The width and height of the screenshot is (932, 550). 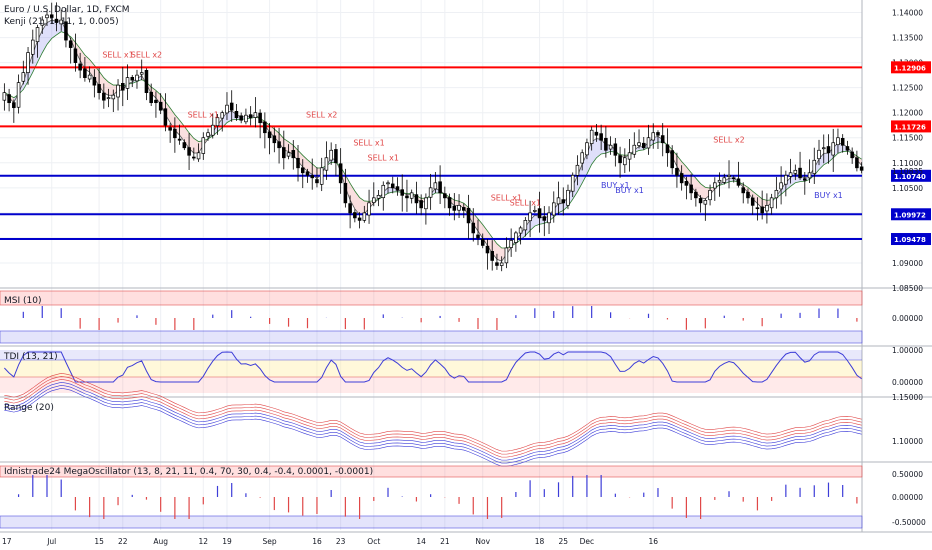 I want to click on date-tick: 19, so click(x=227, y=541).